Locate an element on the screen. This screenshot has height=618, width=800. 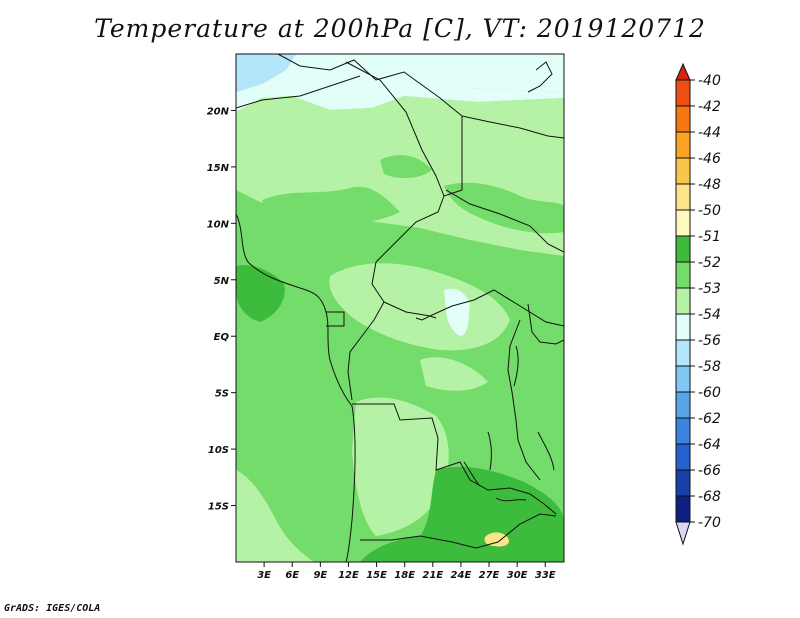
green-blob-north-east is located at coordinates (504, 208).